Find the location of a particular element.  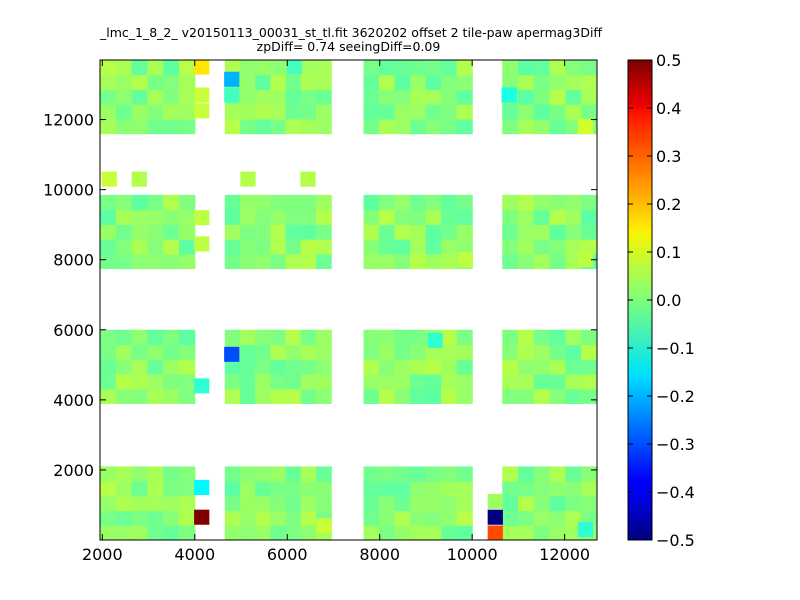

colorbar-tick-label: 0.0 is located at coordinates (668, 300).